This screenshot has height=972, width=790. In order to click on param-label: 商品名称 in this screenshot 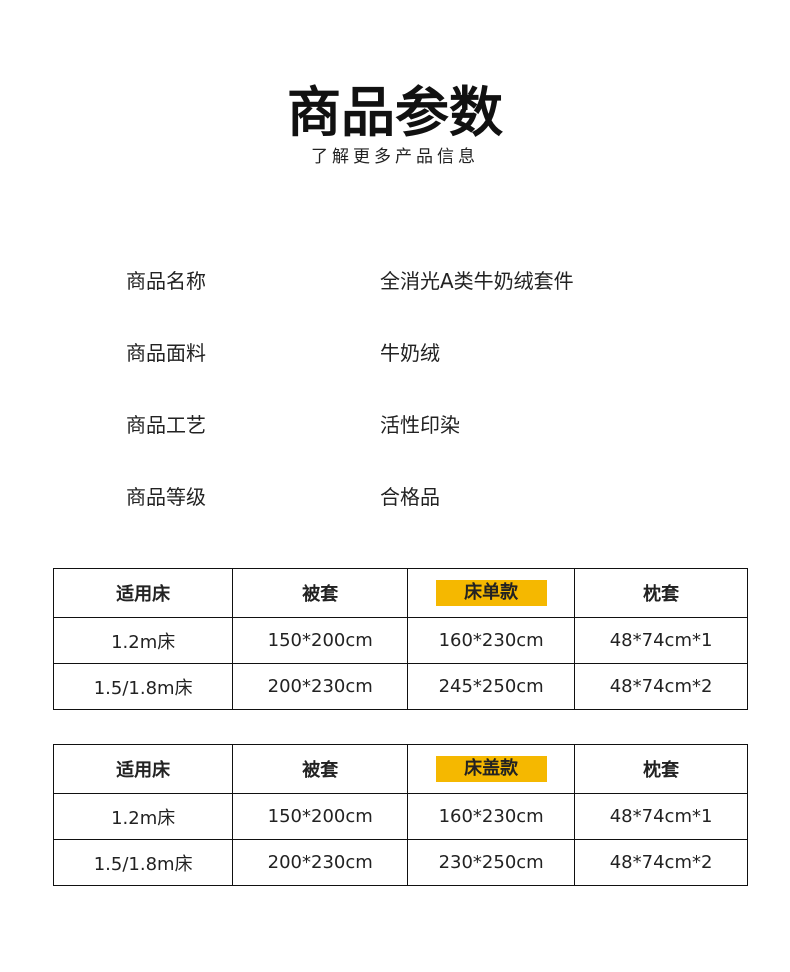, I will do `click(166, 281)`.